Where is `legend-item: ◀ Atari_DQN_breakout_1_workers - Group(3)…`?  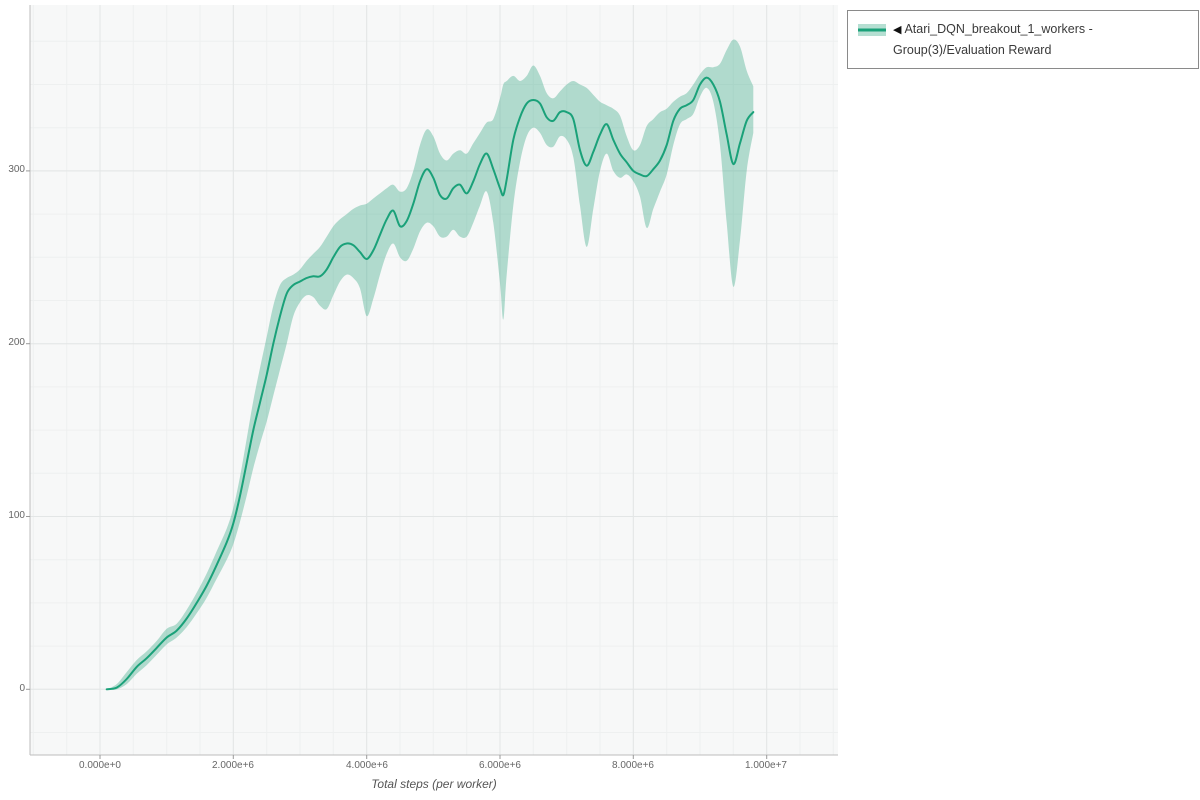 legend-item: ◀ Atari_DQN_breakout_1_workers - Group(3)… is located at coordinates (1040, 39).